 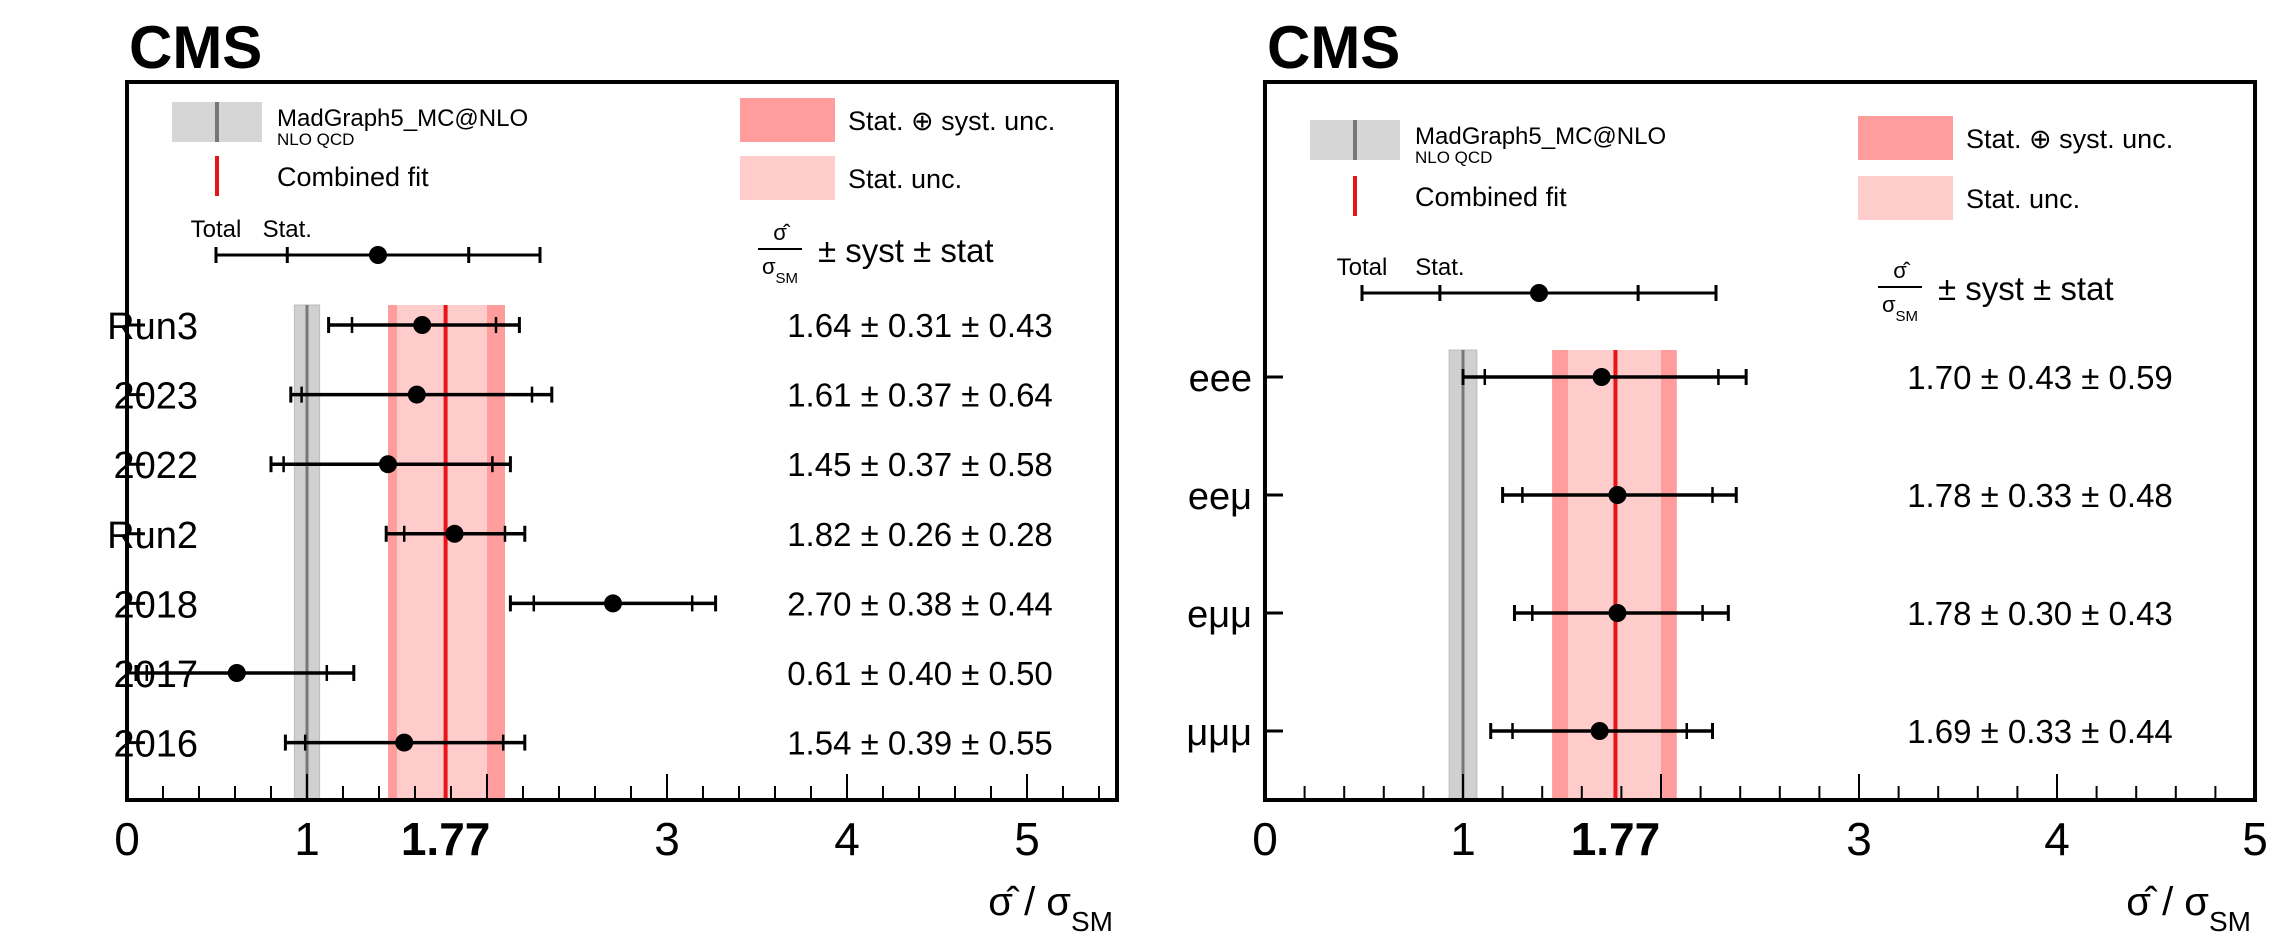 What do you see at coordinates (1220, 497) in the screenshot?
I see `row-label: eeμ` at bounding box center [1220, 497].